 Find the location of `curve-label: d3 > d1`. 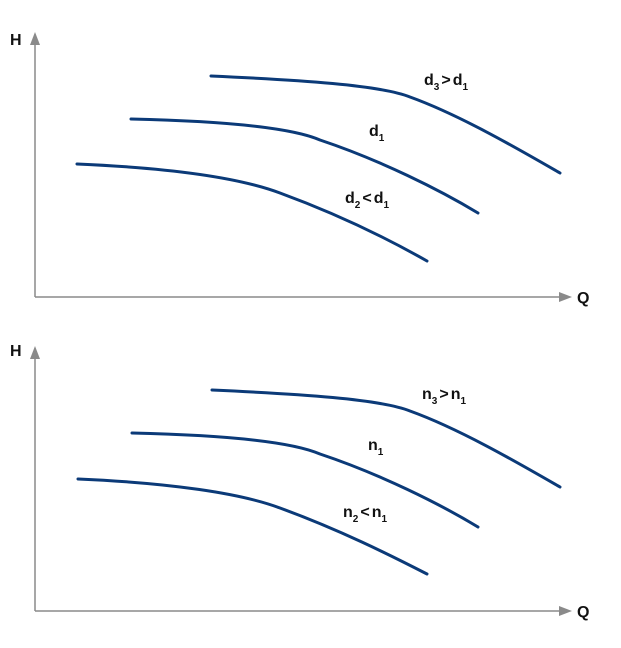

curve-label: d3 > d1 is located at coordinates (446, 82).